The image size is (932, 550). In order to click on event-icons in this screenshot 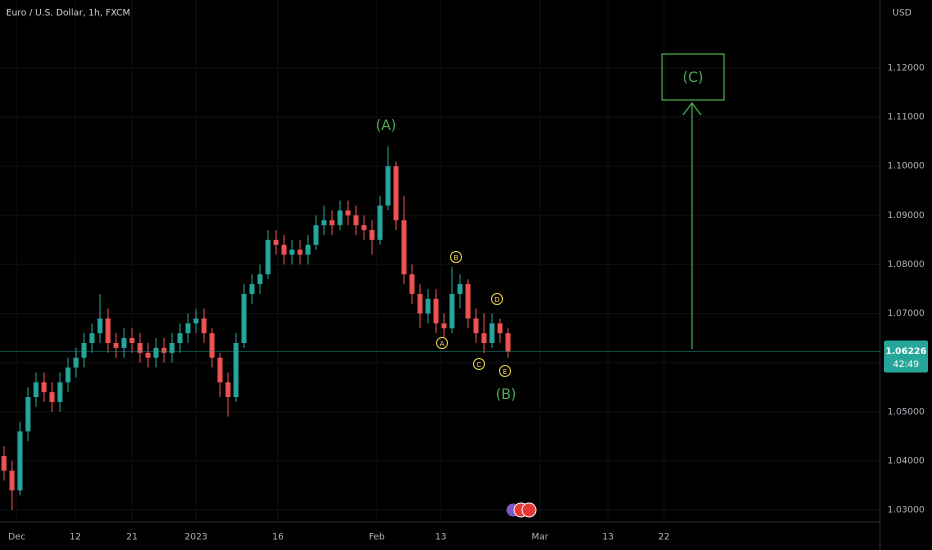, I will do `click(521, 510)`.